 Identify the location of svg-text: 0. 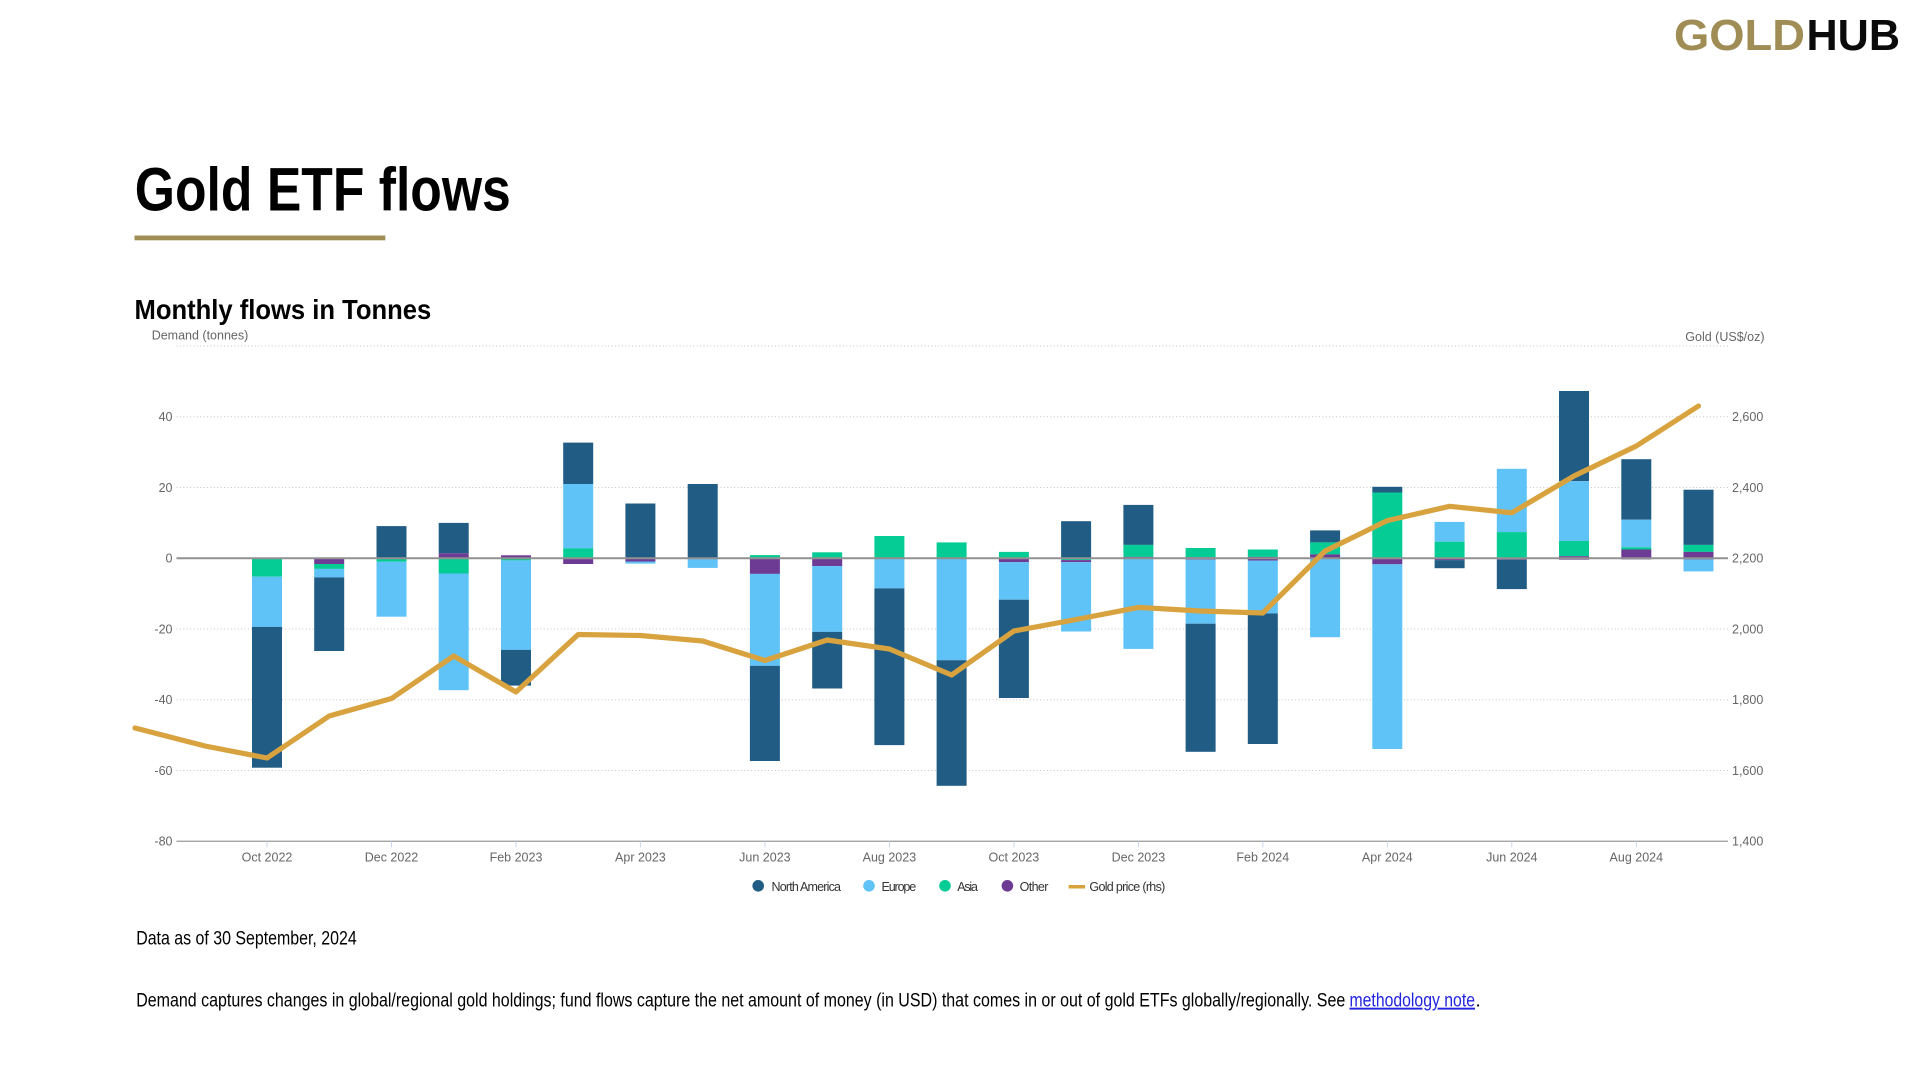
(169, 559).